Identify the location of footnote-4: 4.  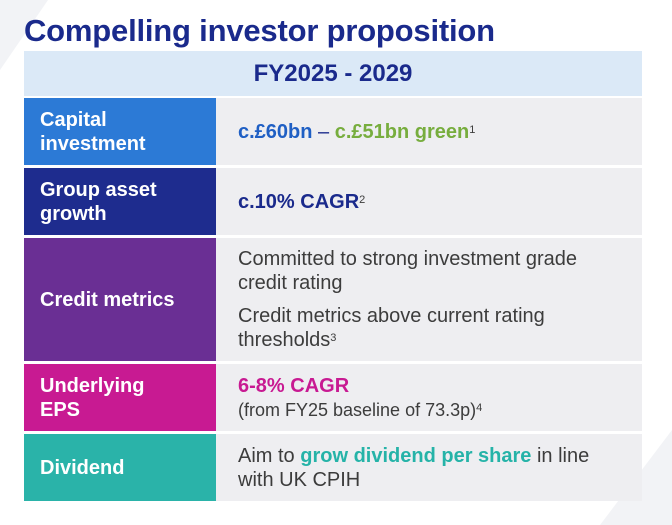
(479, 407).